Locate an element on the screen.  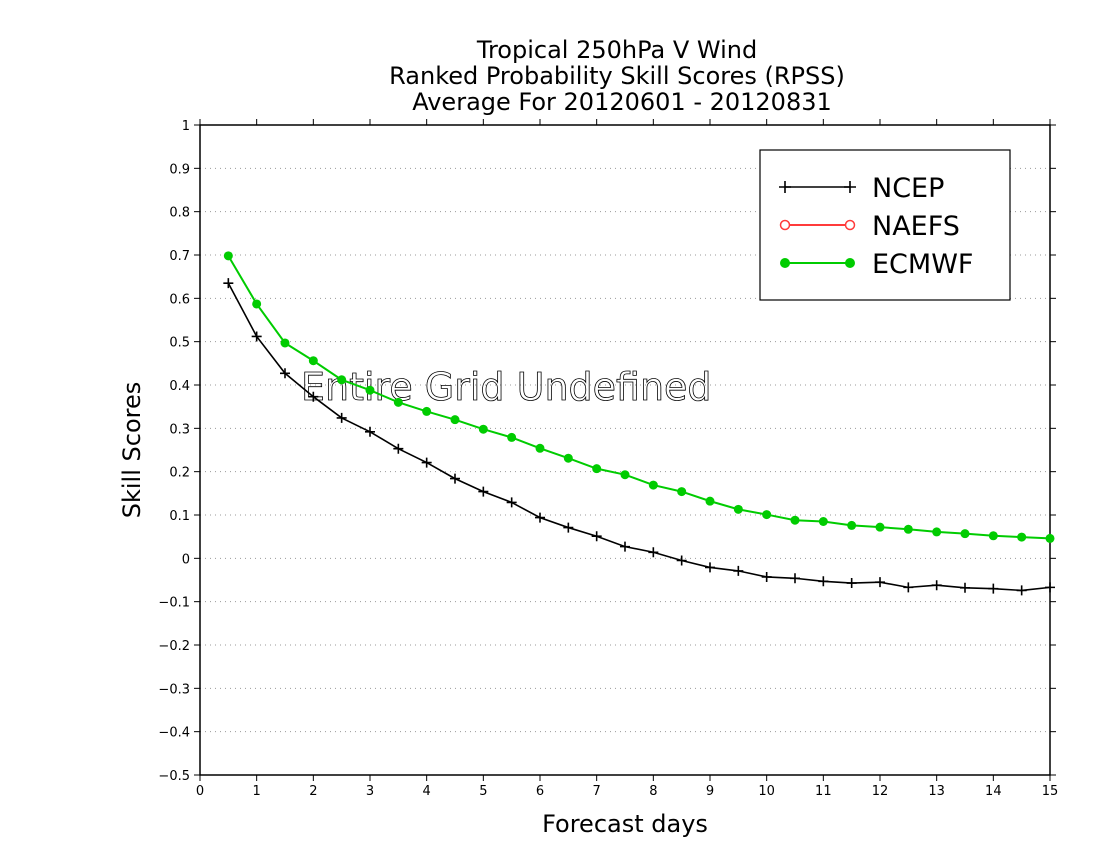
x-tick-label: 2 is located at coordinates (313, 791).